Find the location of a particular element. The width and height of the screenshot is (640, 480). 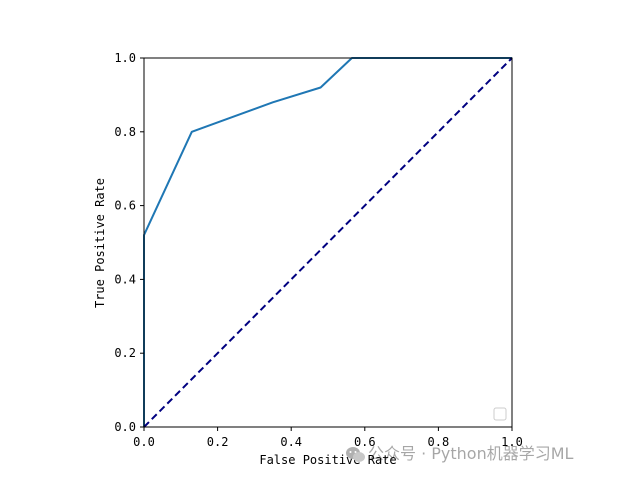

y-tick-label: 1.0 is located at coordinates (125, 58).